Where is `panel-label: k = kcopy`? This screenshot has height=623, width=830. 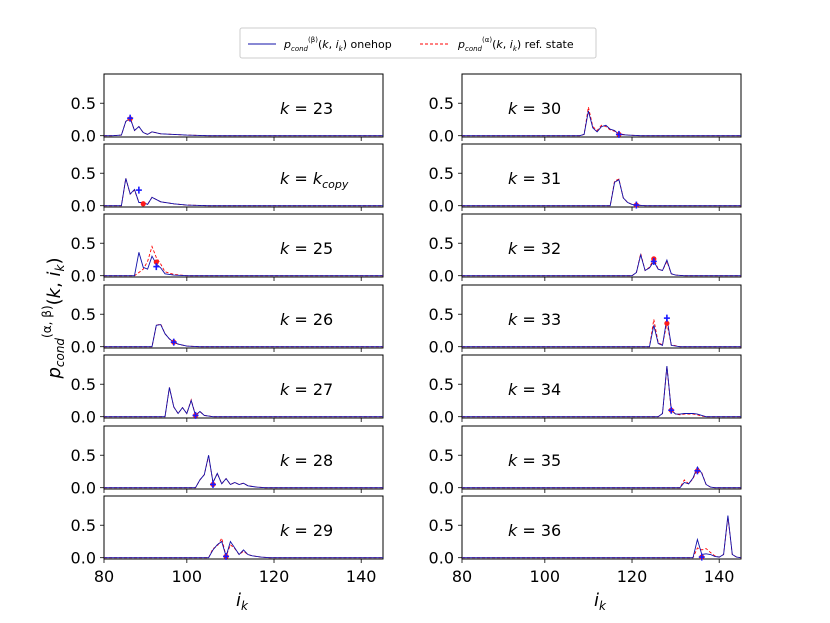
panel-label: k = kcopy is located at coordinates (314, 180).